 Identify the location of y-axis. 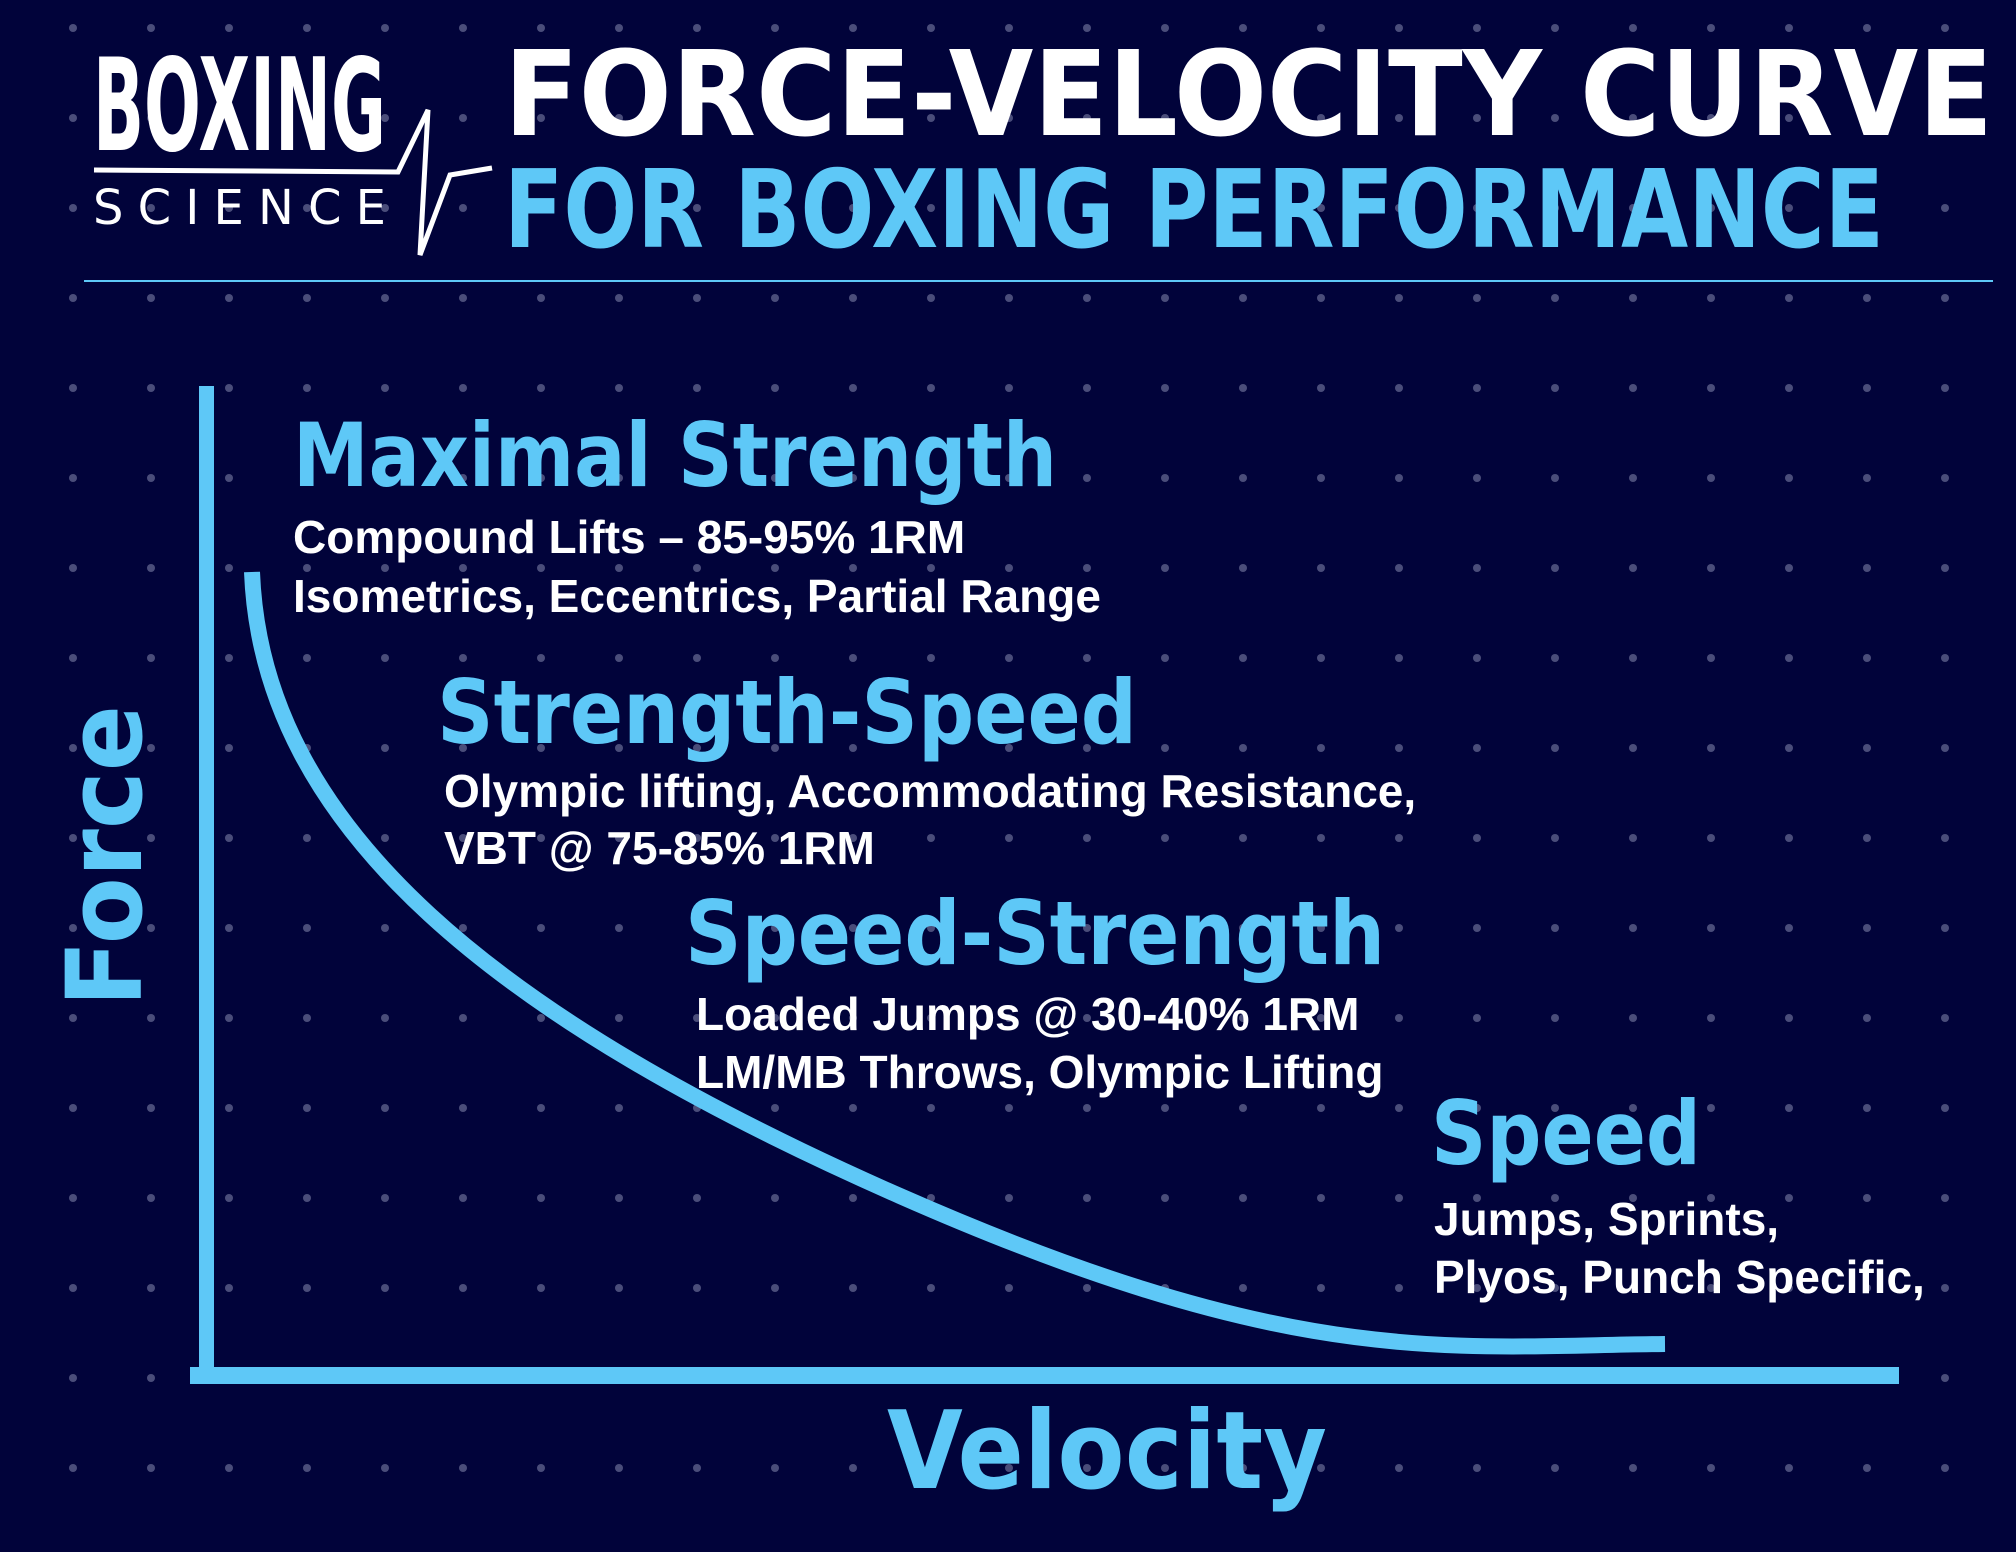
(206, 881).